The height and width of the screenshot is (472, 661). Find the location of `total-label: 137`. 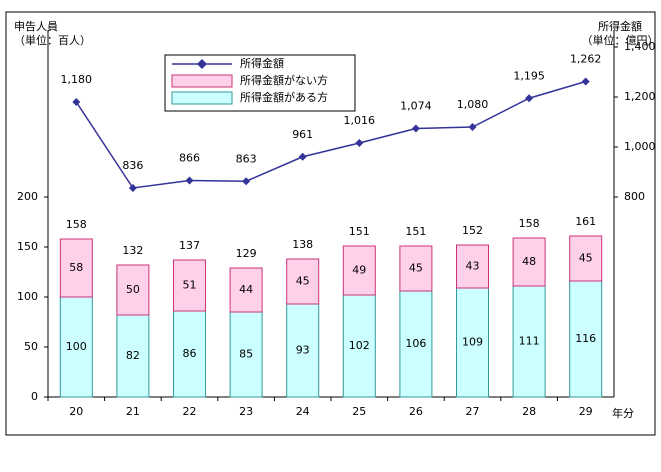

total-label: 137 is located at coordinates (189, 245).